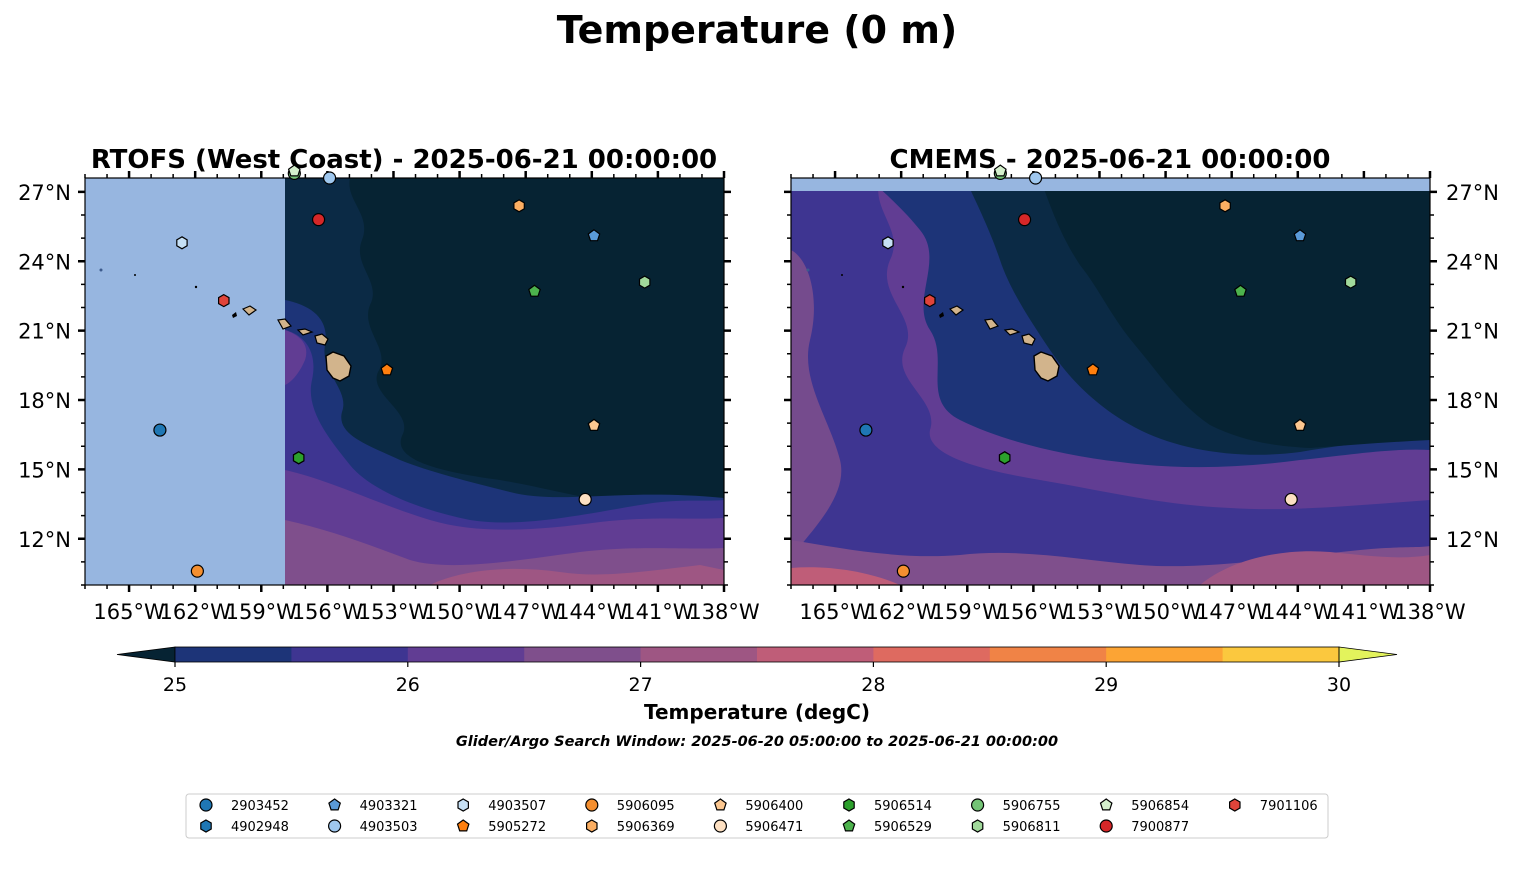 This screenshot has height=889, width=1514. Describe the element at coordinates (933, 325) in the screenshot. I see `hawaii-islands-right` at that location.